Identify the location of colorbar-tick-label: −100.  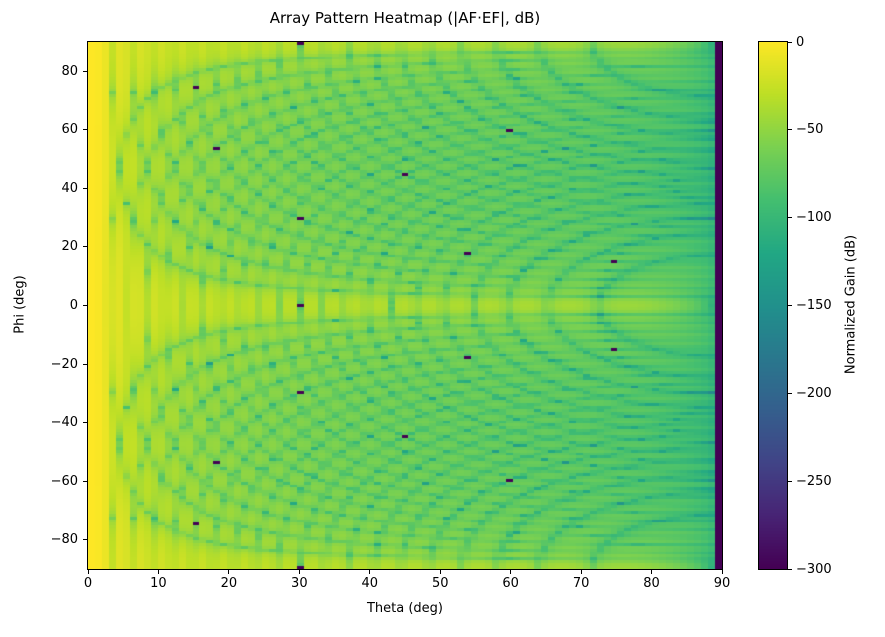
(814, 218).